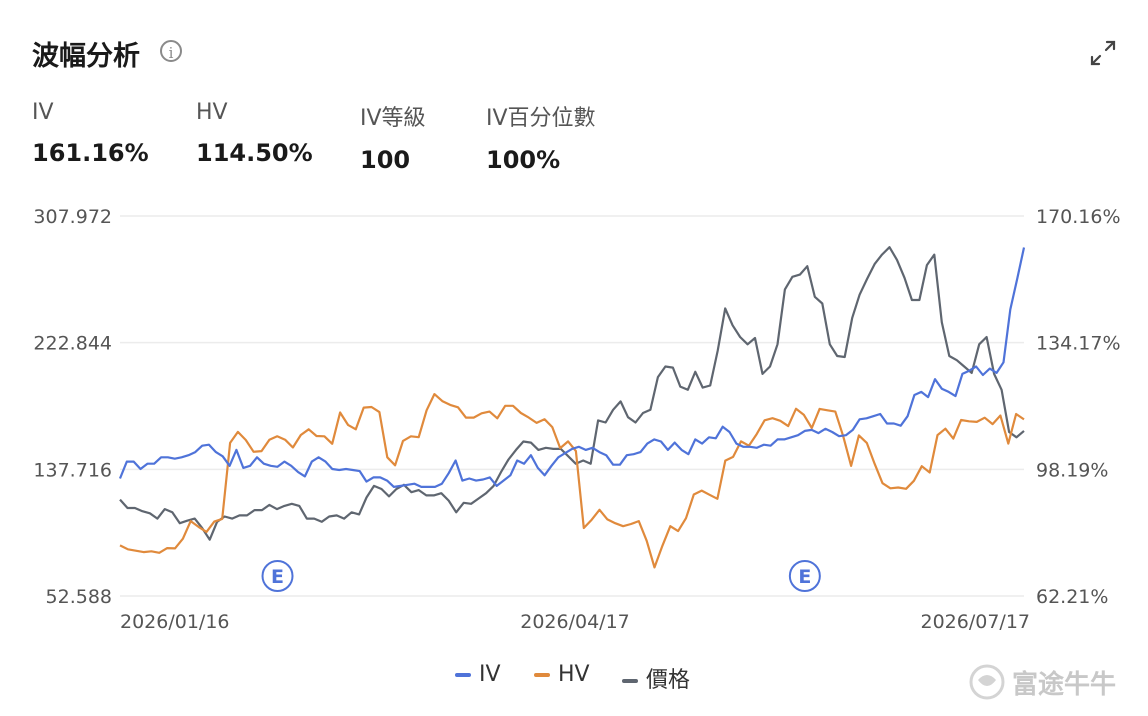 The height and width of the screenshot is (716, 1148). What do you see at coordinates (490, 674) in the screenshot?
I see `legend-label-iv: IV` at bounding box center [490, 674].